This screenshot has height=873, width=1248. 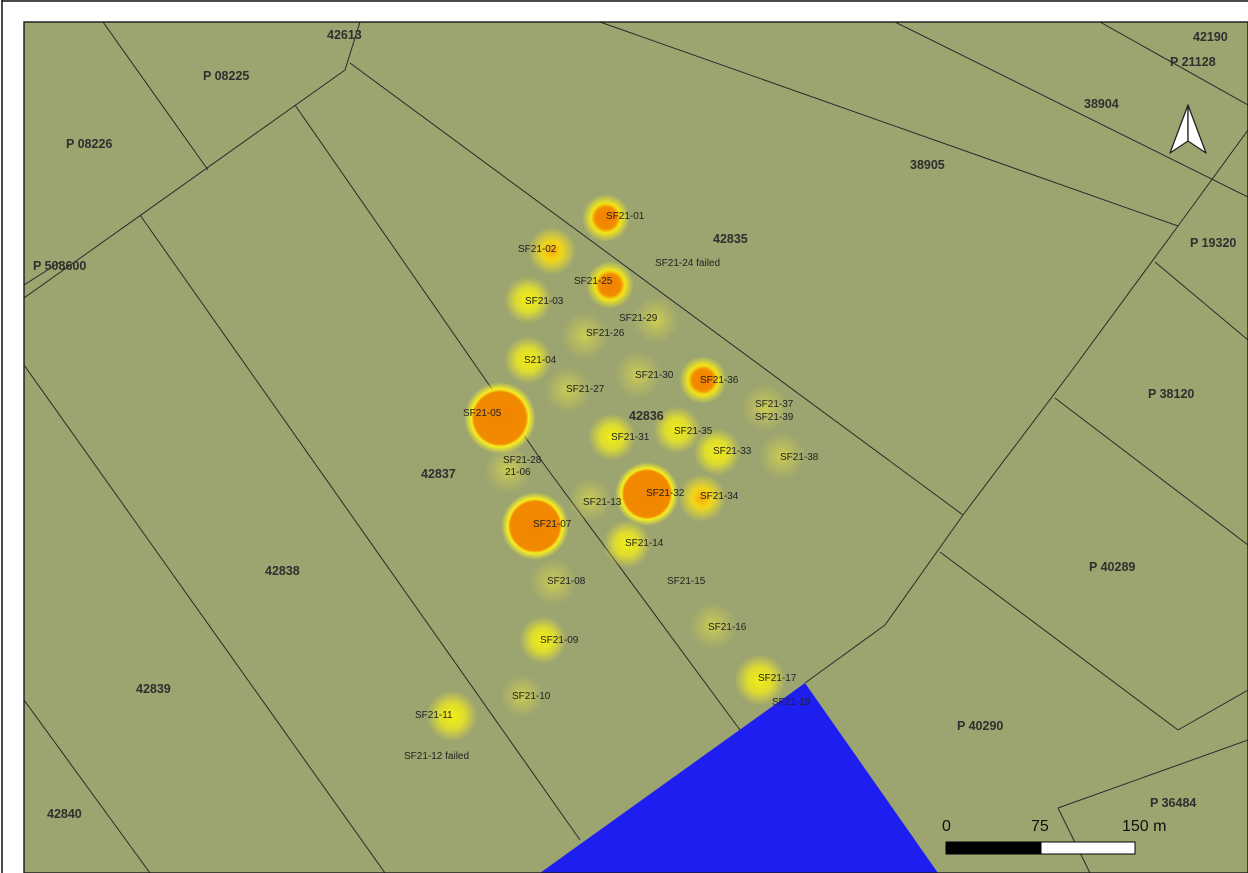 What do you see at coordinates (719, 496) in the screenshot?
I see `sample-label: SF21-34` at bounding box center [719, 496].